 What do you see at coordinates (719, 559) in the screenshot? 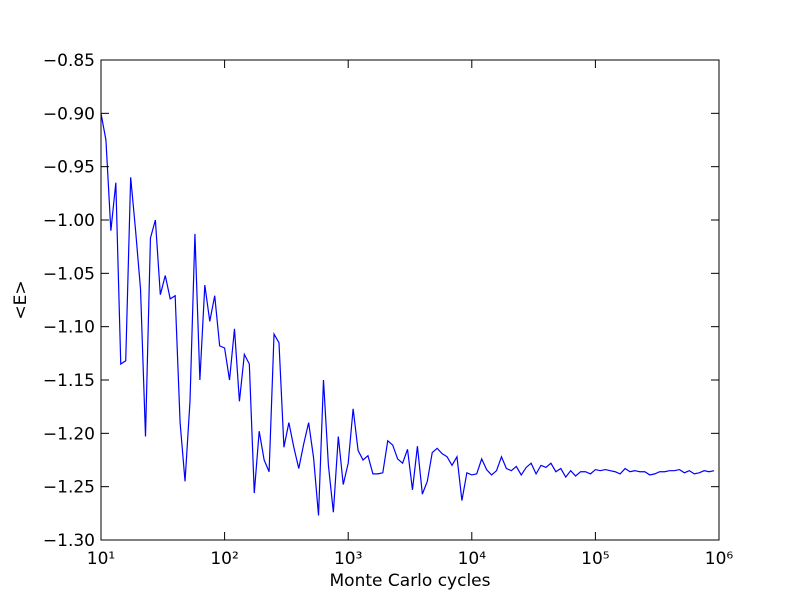
I see `x-tick-label: 10⁶` at bounding box center [719, 559].